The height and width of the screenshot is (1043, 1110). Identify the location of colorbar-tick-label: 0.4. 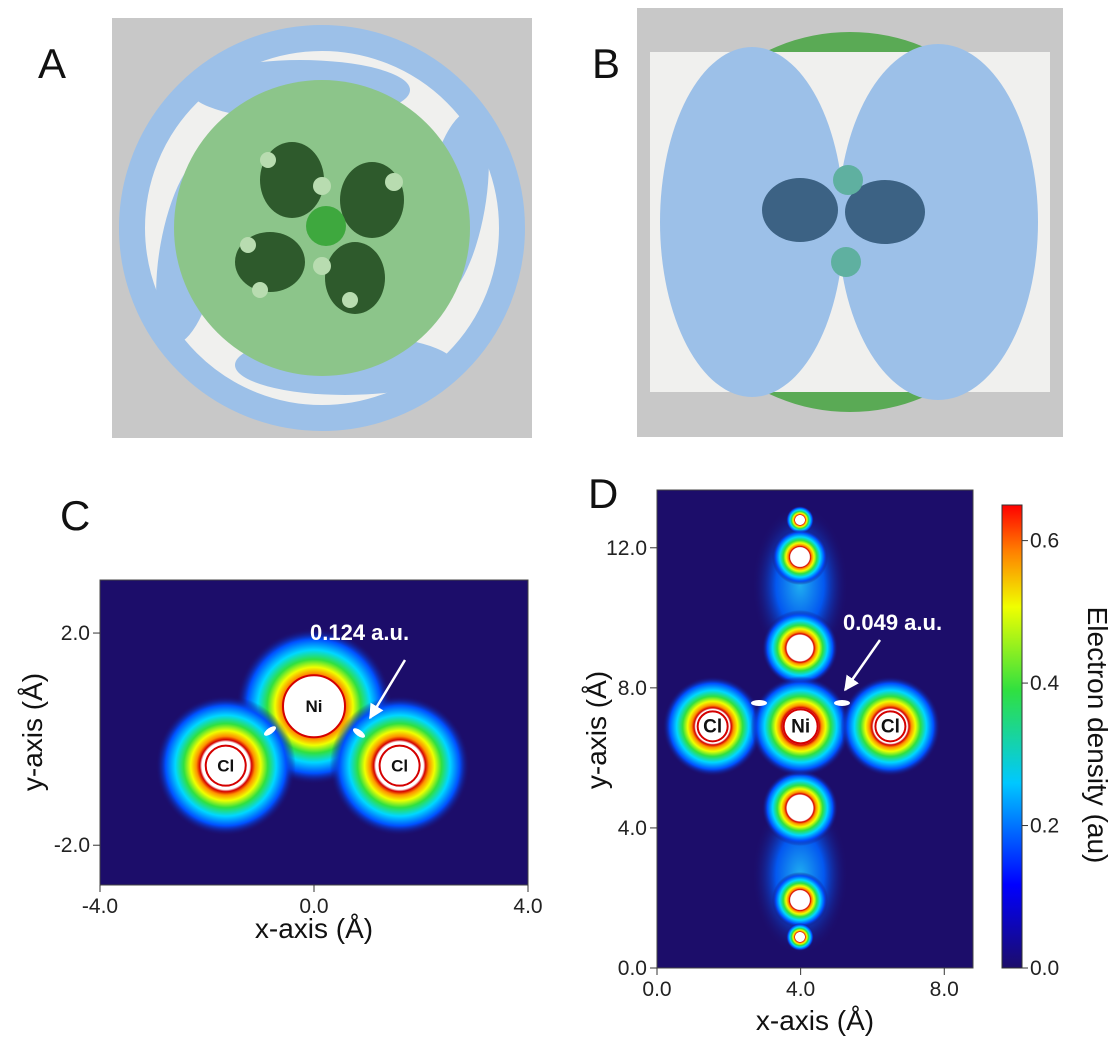
(1045, 683).